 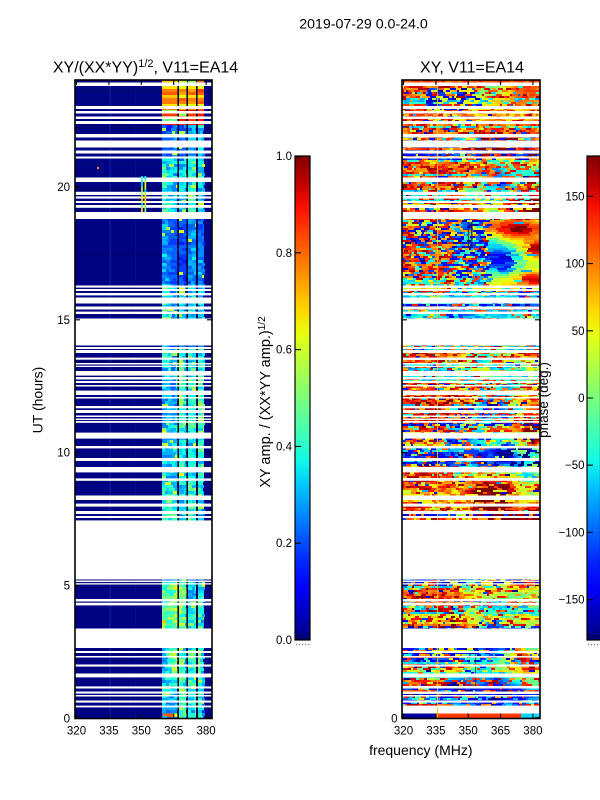 I want to click on svg-text: 50, so click(x=578, y=332).